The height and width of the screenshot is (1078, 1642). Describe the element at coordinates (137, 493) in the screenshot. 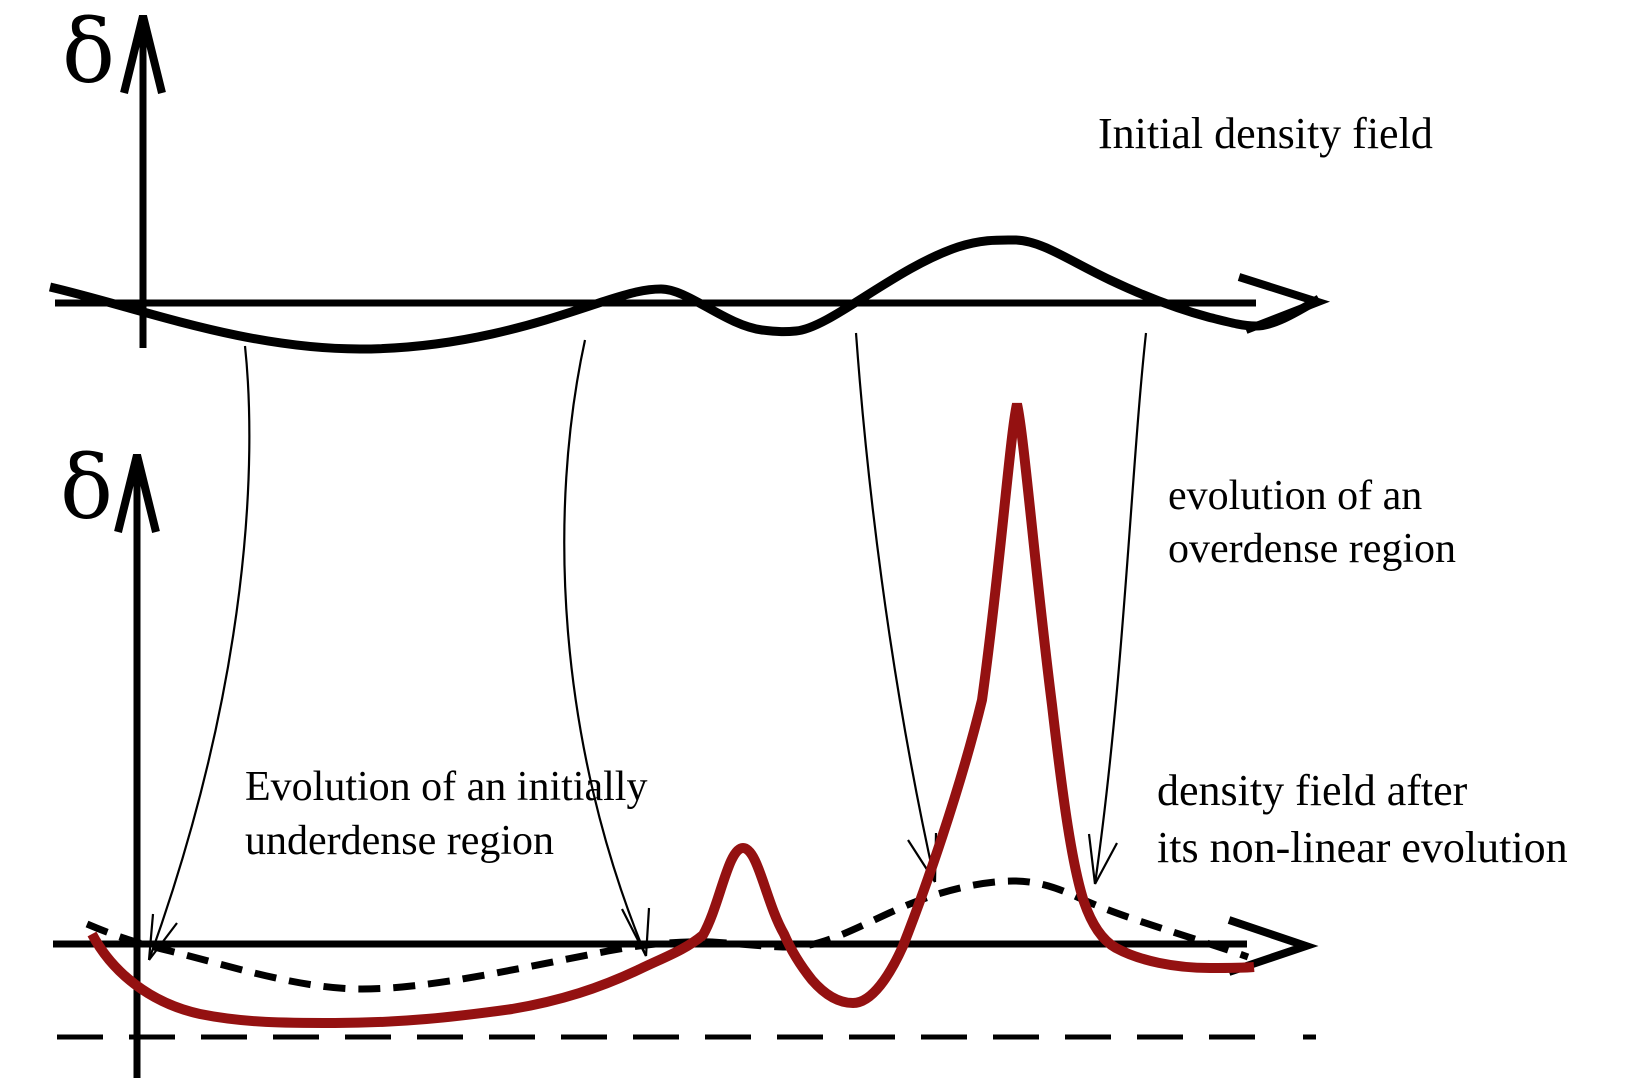

I see `bottom-y-axis-arrowhead-icon` at that location.